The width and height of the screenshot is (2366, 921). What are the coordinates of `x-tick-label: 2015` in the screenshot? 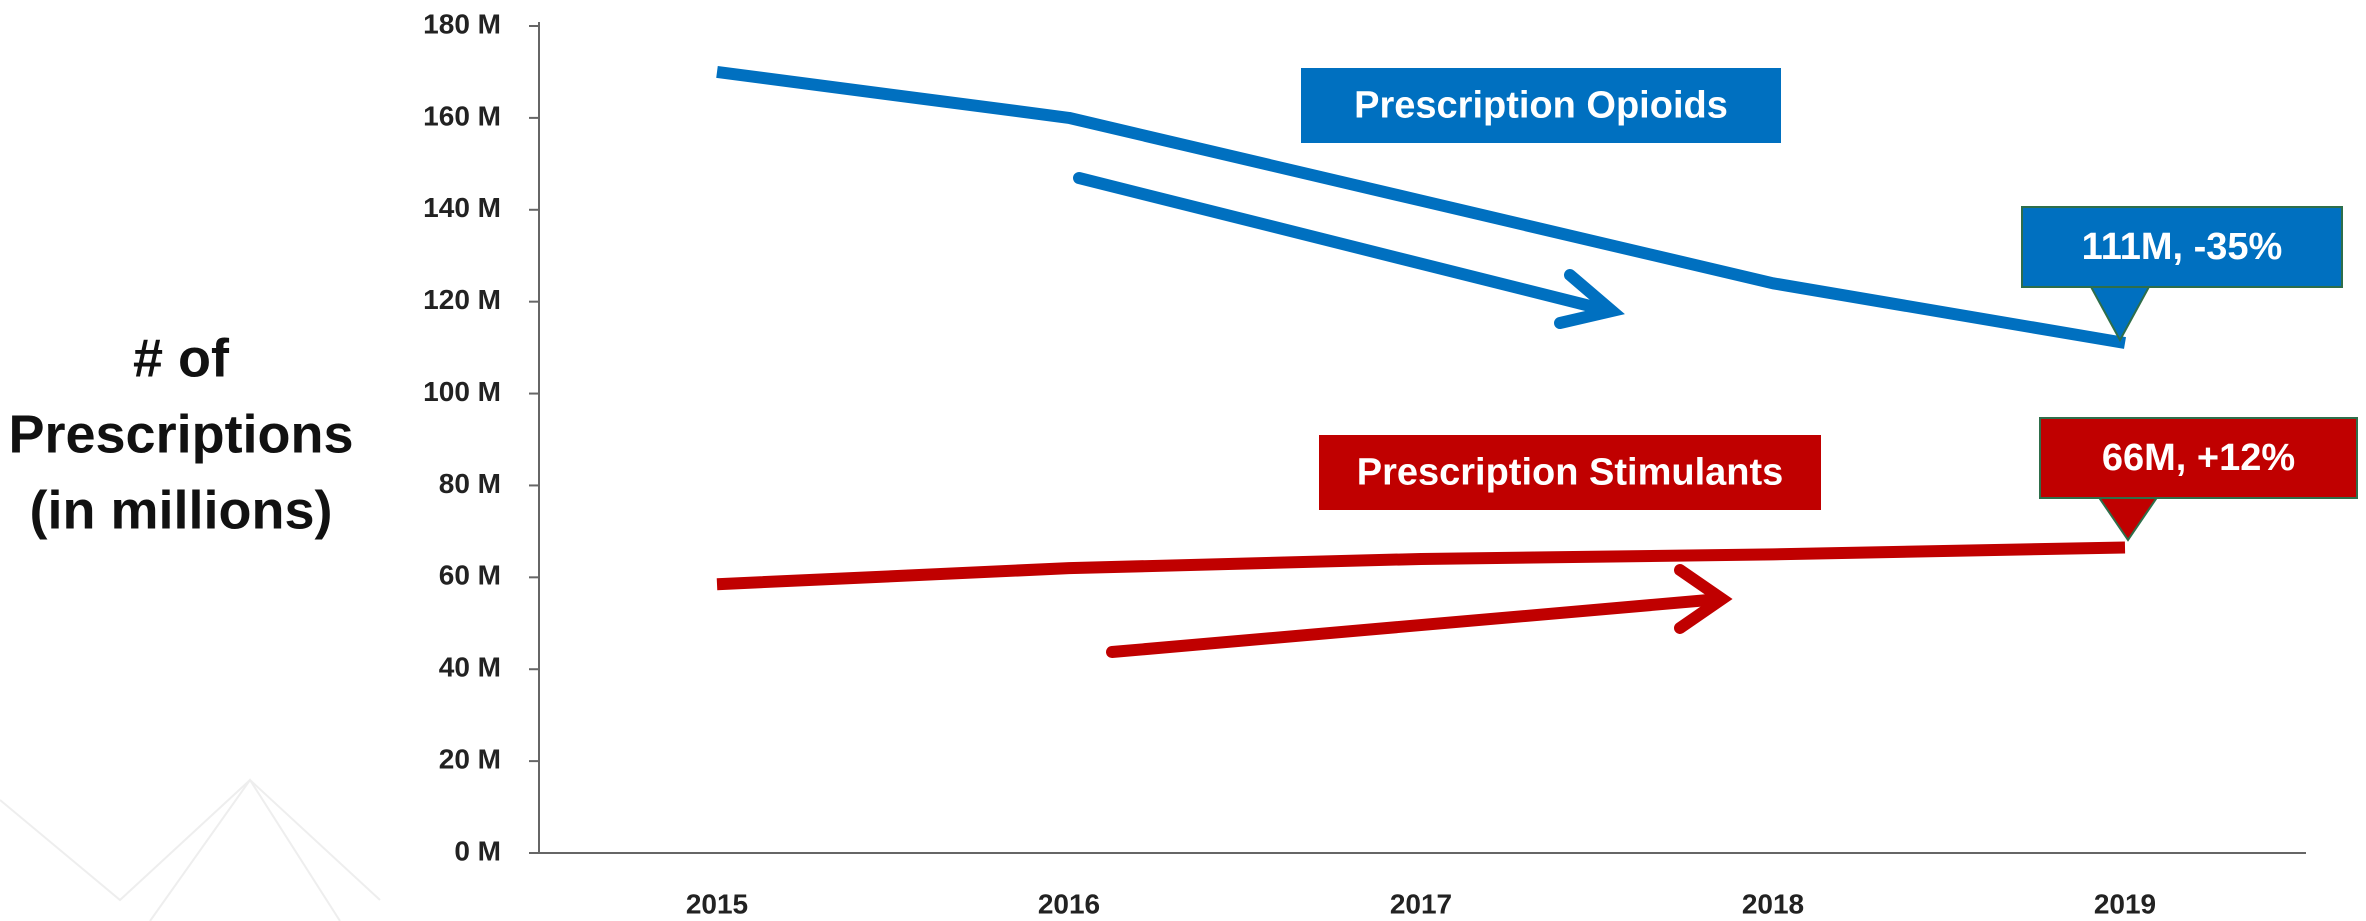 It's located at (717, 903).